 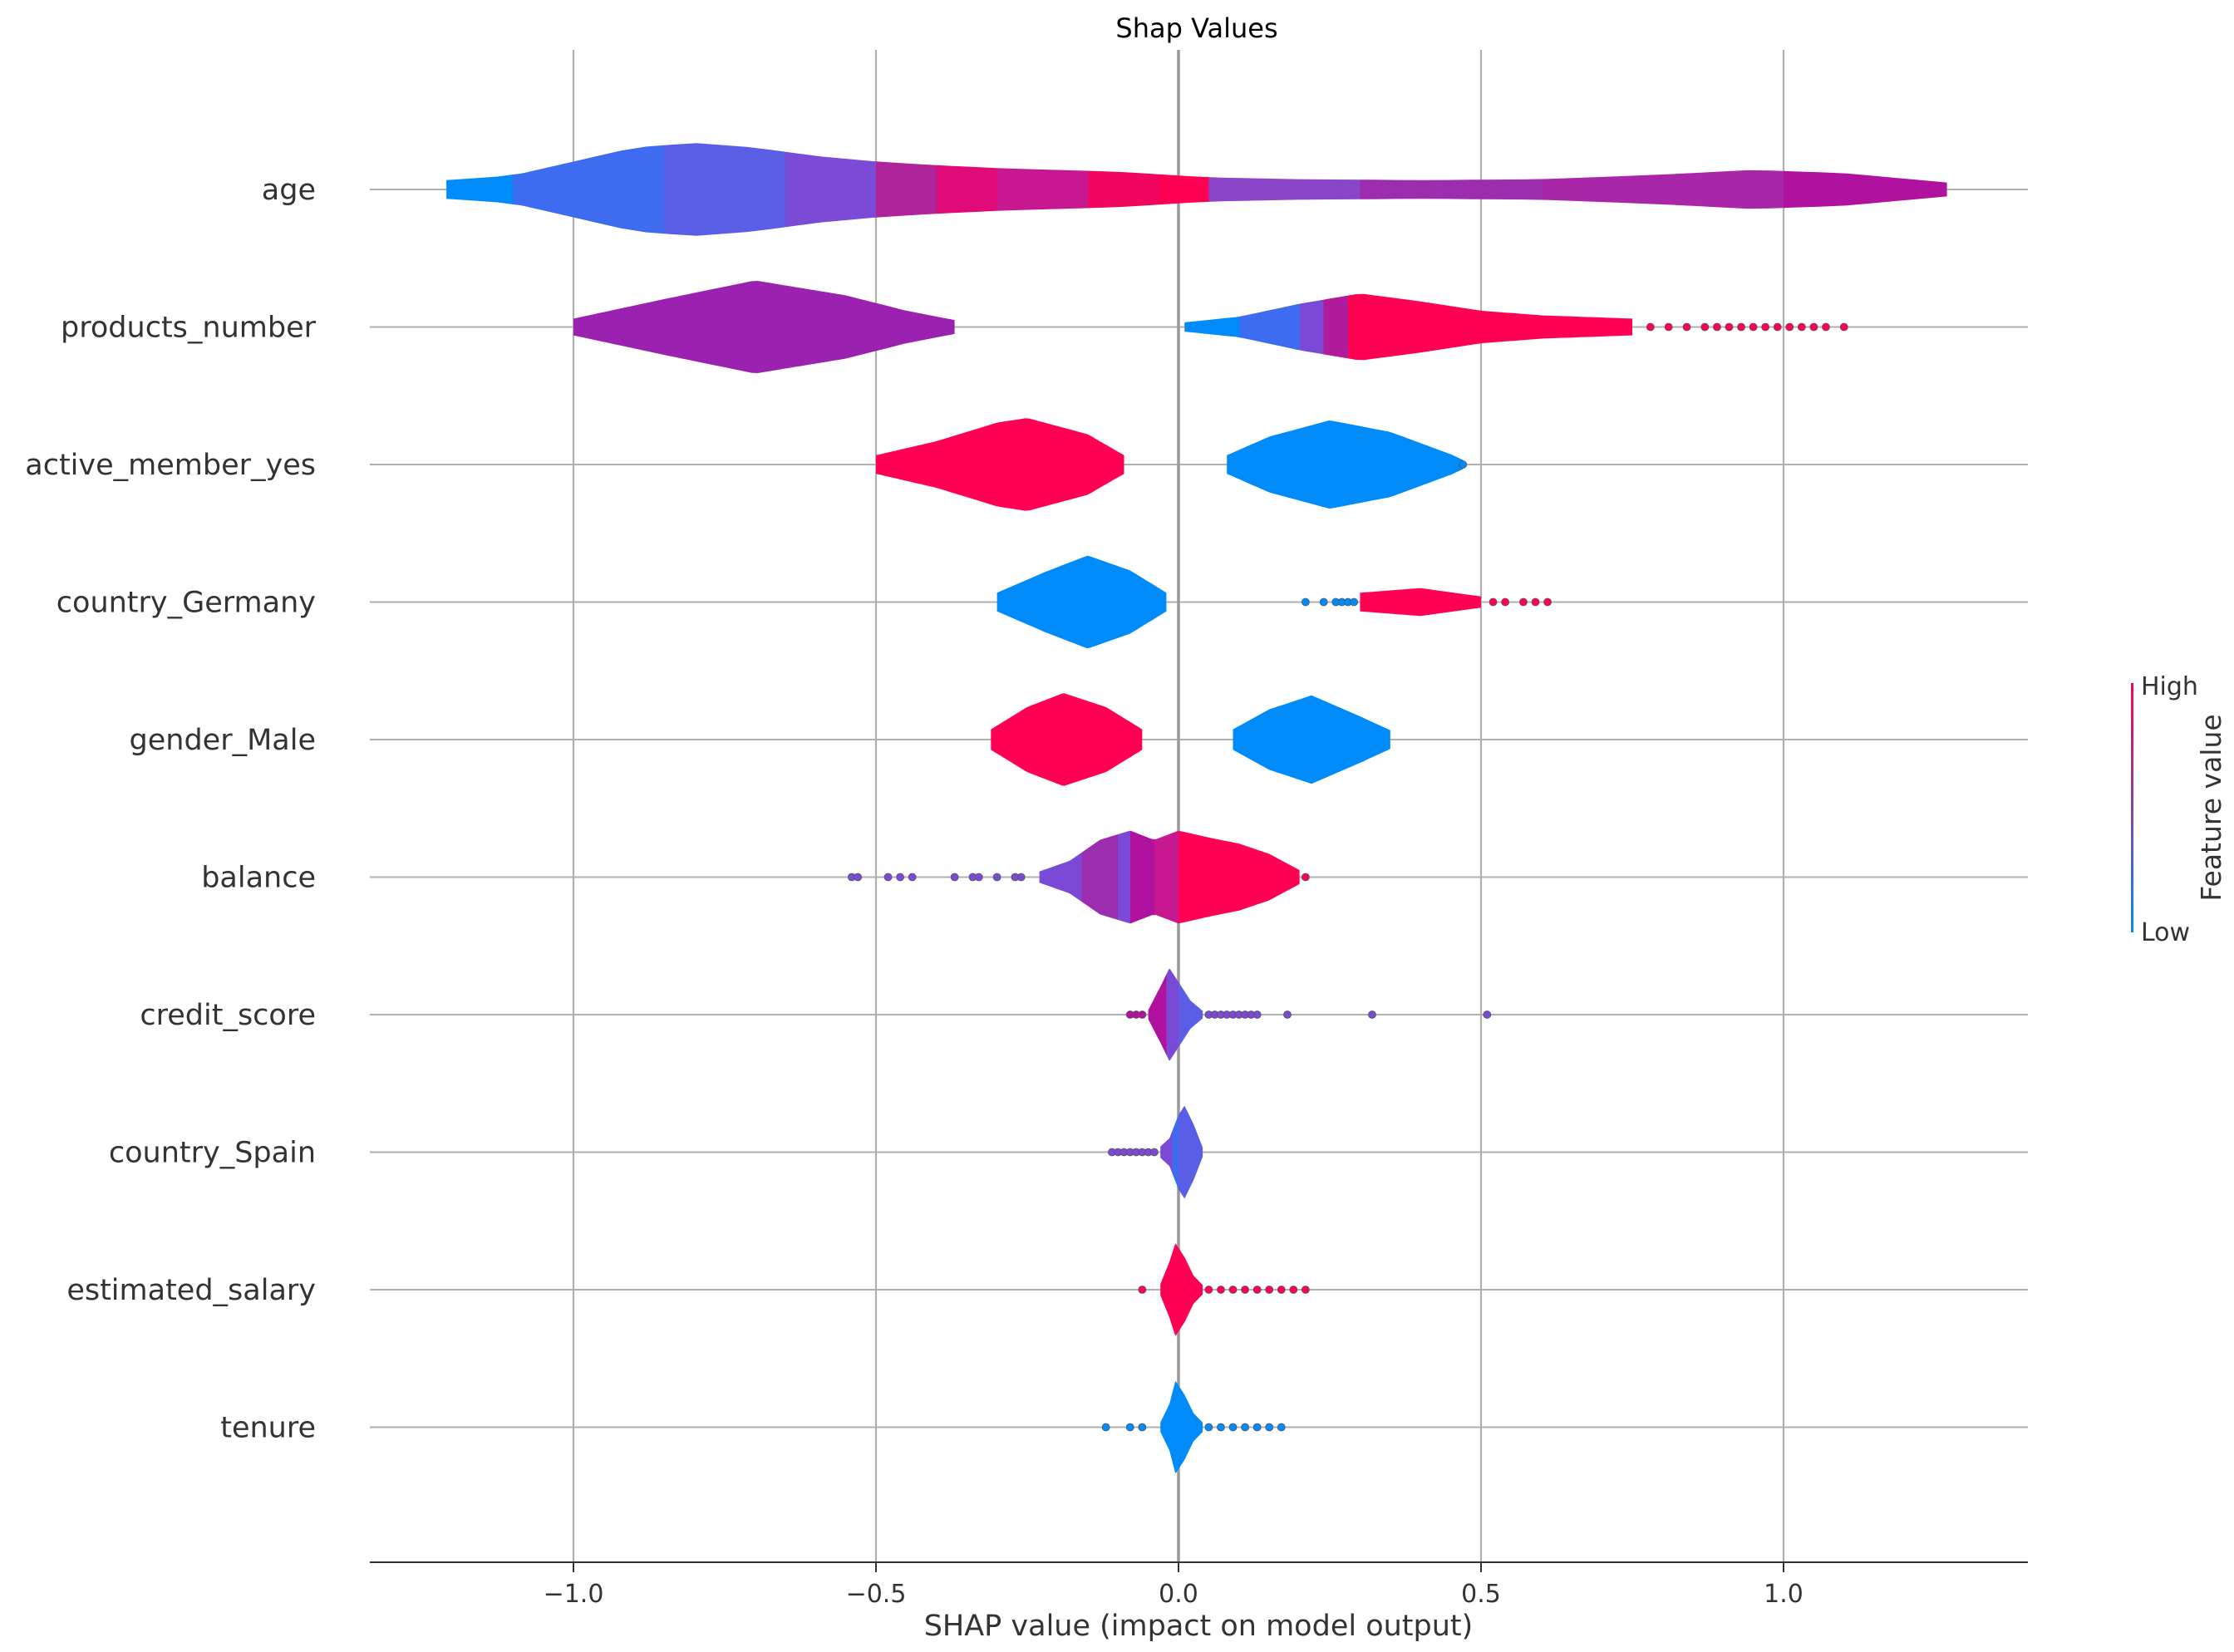 What do you see at coordinates (2165, 932) in the screenshot?
I see `colorbar-low-label: Low` at bounding box center [2165, 932].